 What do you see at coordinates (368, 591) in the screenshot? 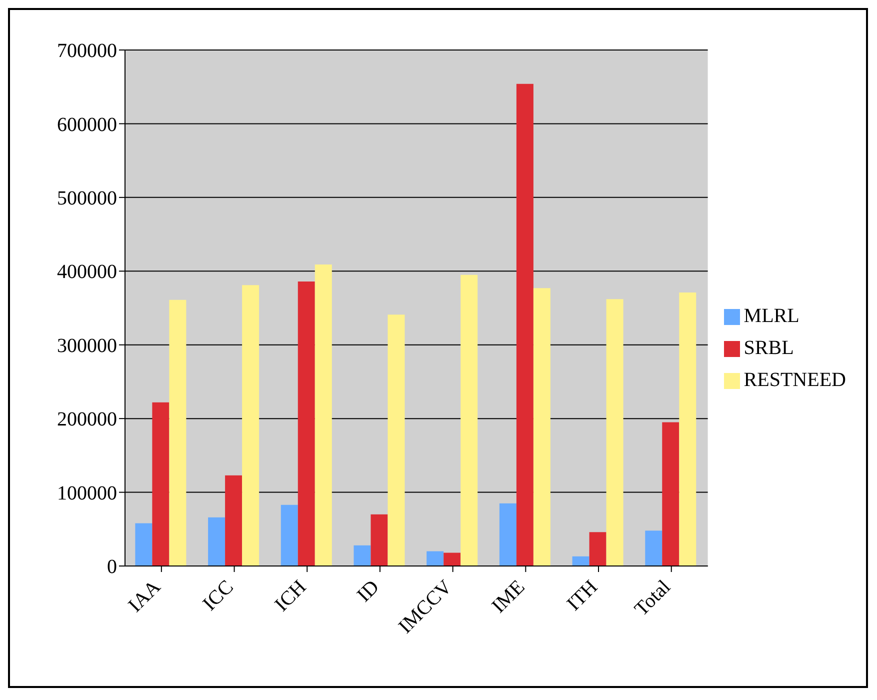
I see `x-tick-label: ID` at bounding box center [368, 591].